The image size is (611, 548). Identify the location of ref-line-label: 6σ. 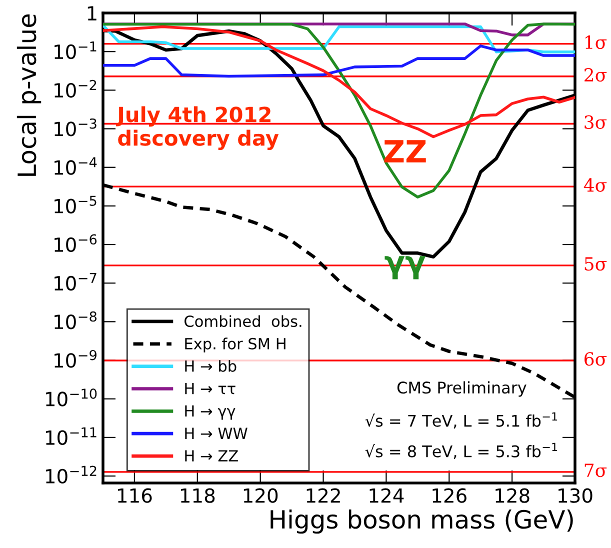
(595, 359).